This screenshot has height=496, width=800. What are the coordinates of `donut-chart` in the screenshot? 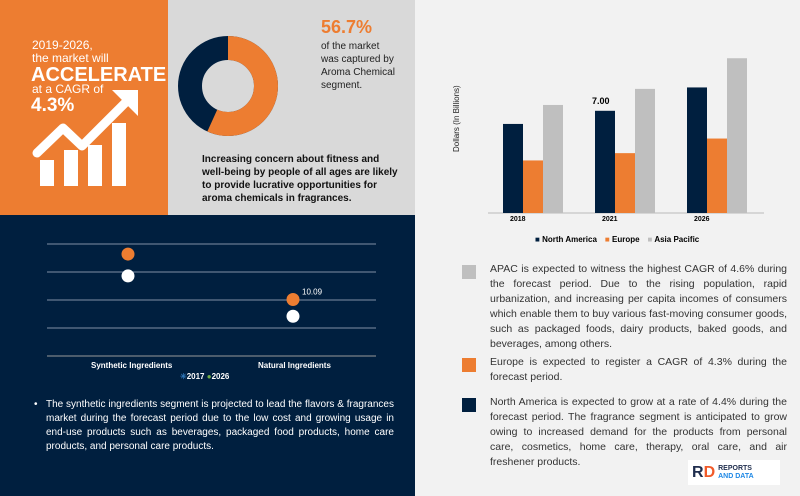 It's located at (228, 86).